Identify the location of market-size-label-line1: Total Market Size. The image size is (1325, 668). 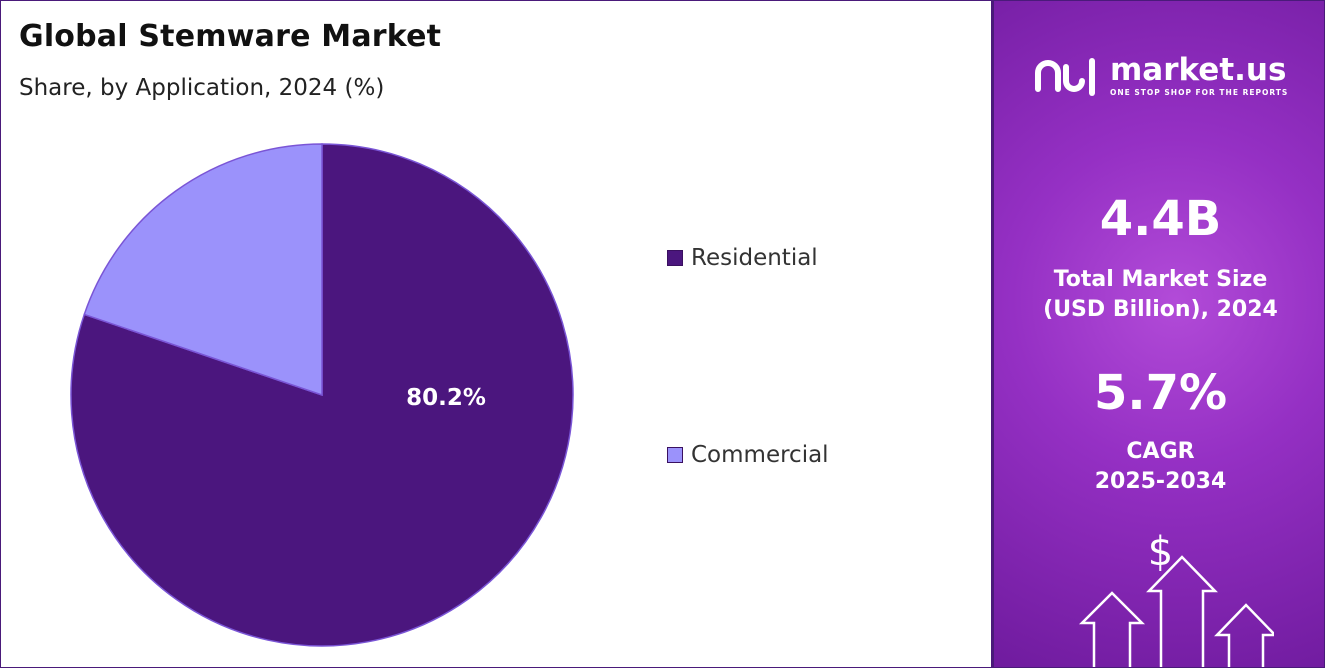
(1160, 279).